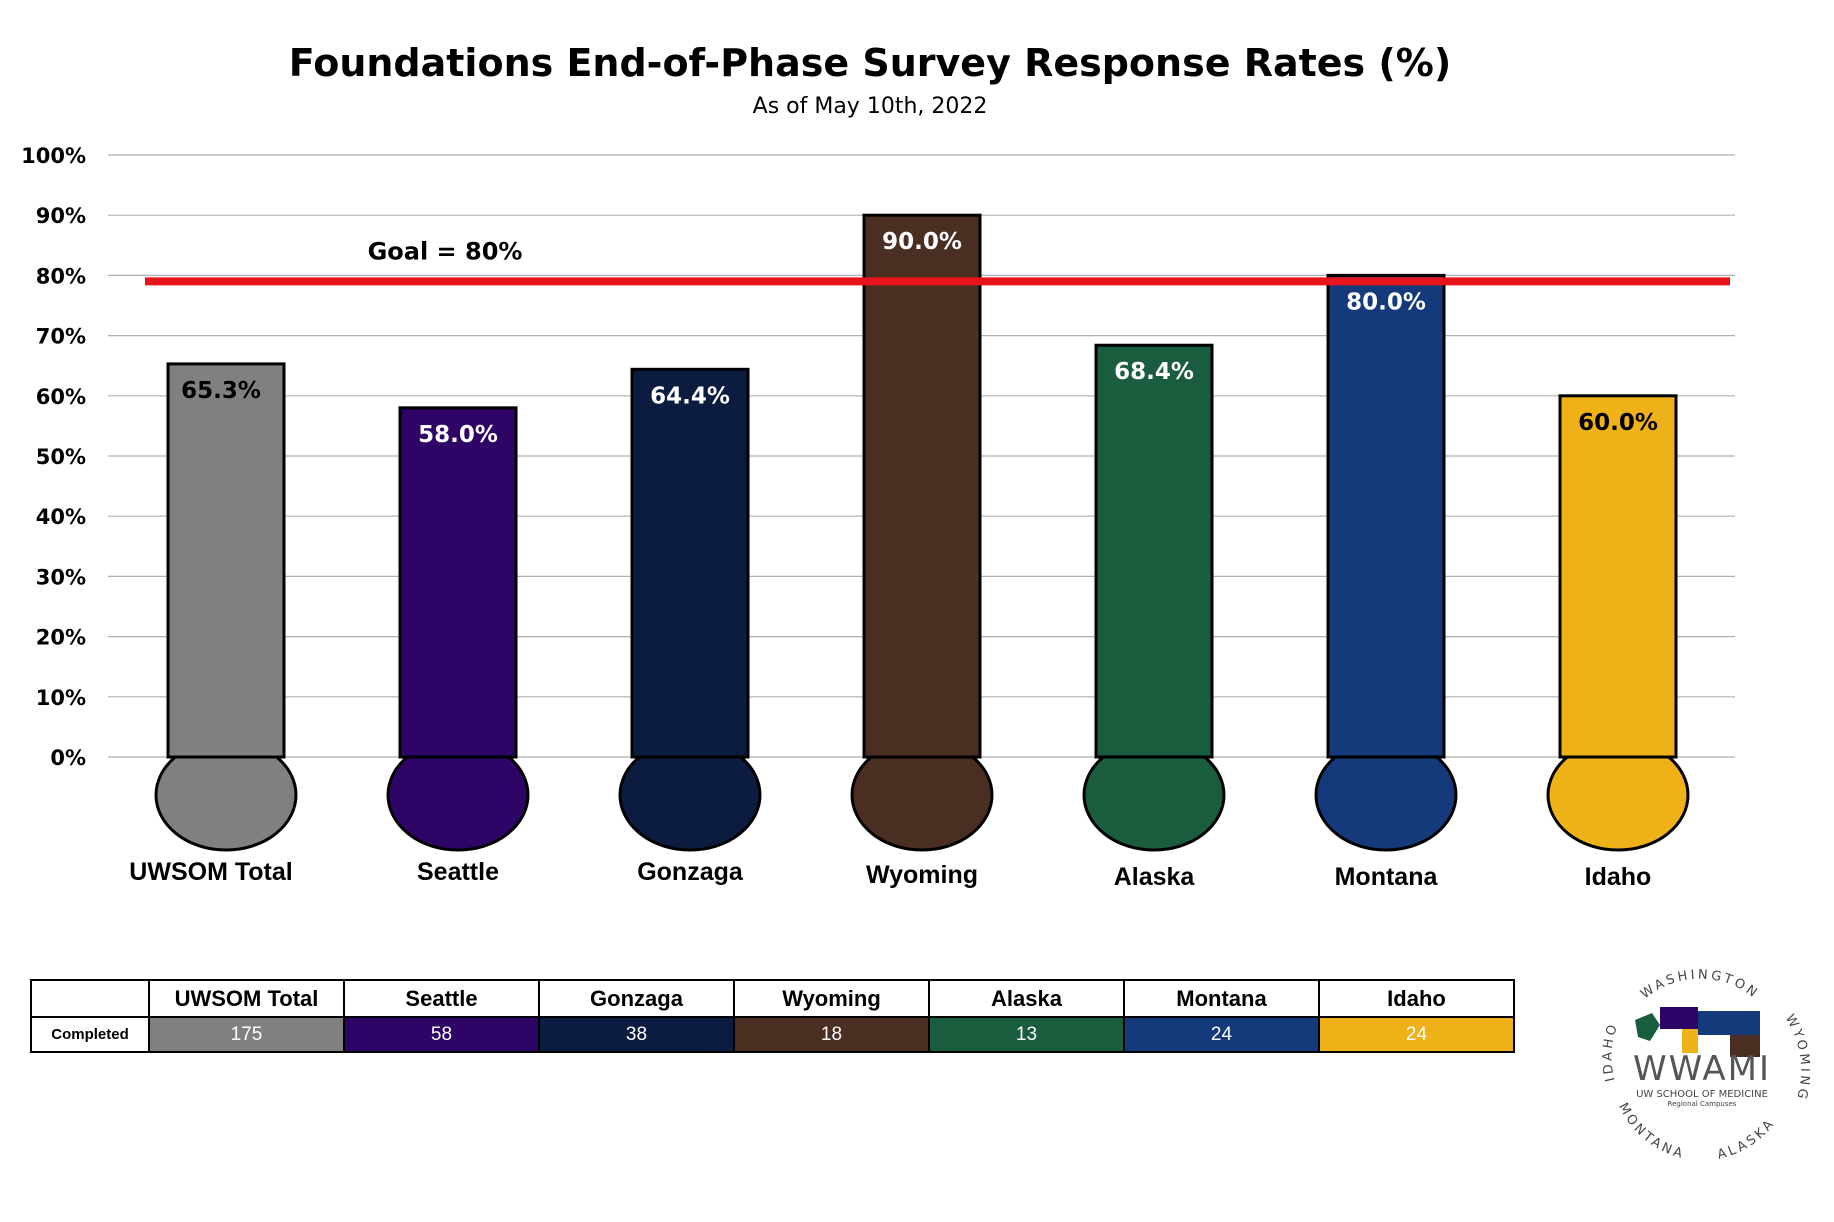 This screenshot has width=1834, height=1222. What do you see at coordinates (1611, 1051) in the screenshot?
I see `logo-ring-idaho: IDAHO` at bounding box center [1611, 1051].